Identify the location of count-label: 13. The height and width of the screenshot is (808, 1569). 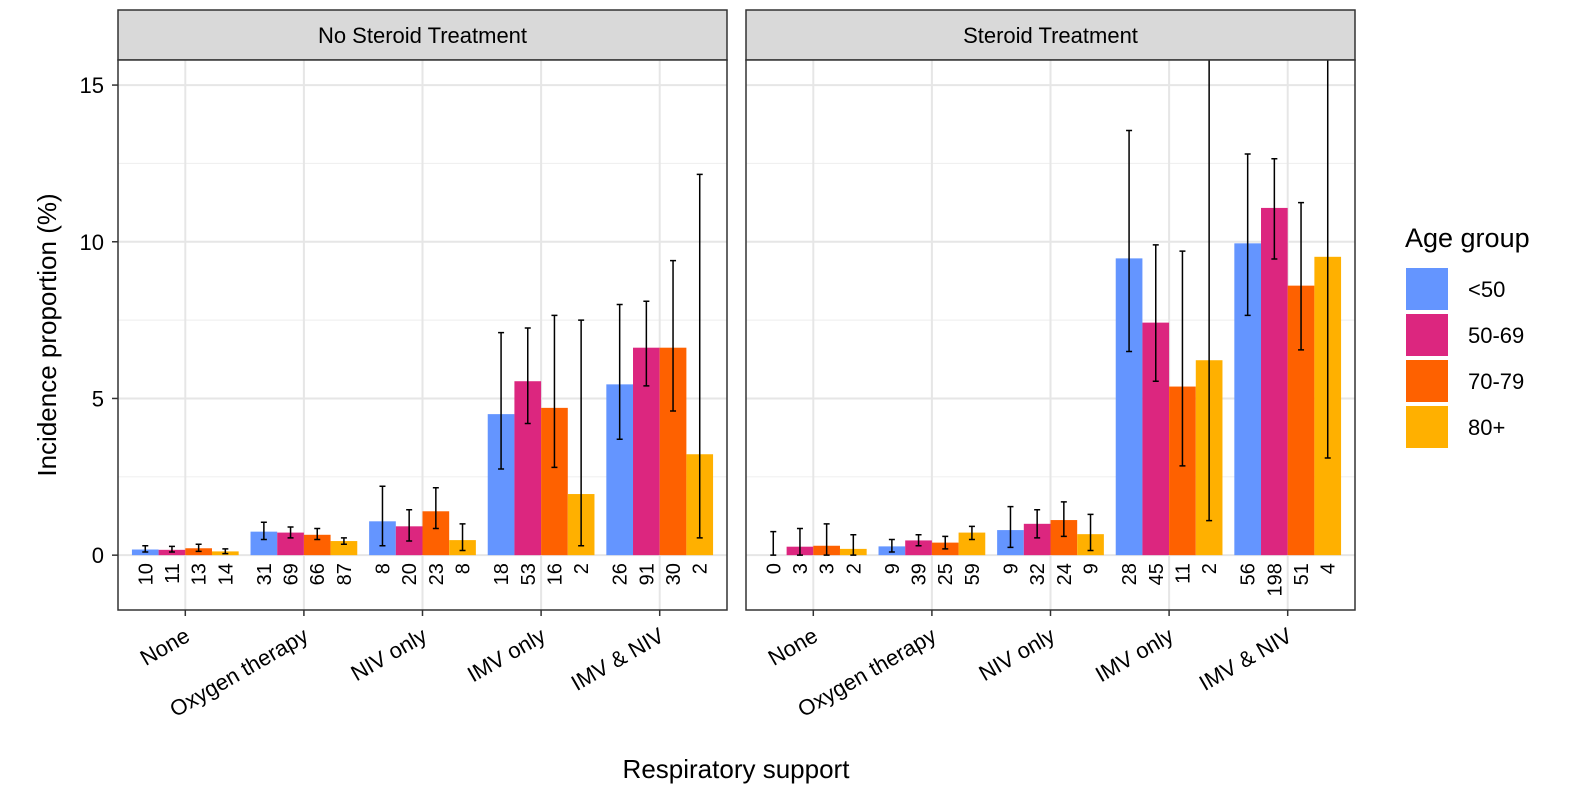
(200, 574).